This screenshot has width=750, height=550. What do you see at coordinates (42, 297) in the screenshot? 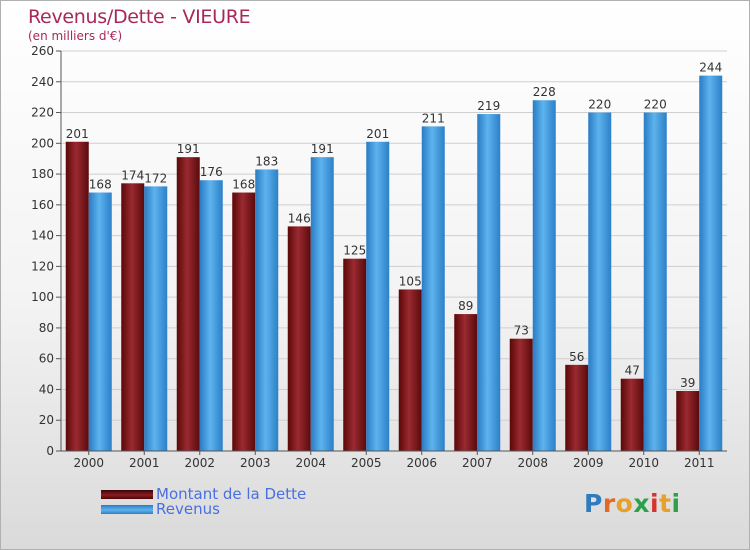
I see `y-tick-label: 100` at bounding box center [42, 297].